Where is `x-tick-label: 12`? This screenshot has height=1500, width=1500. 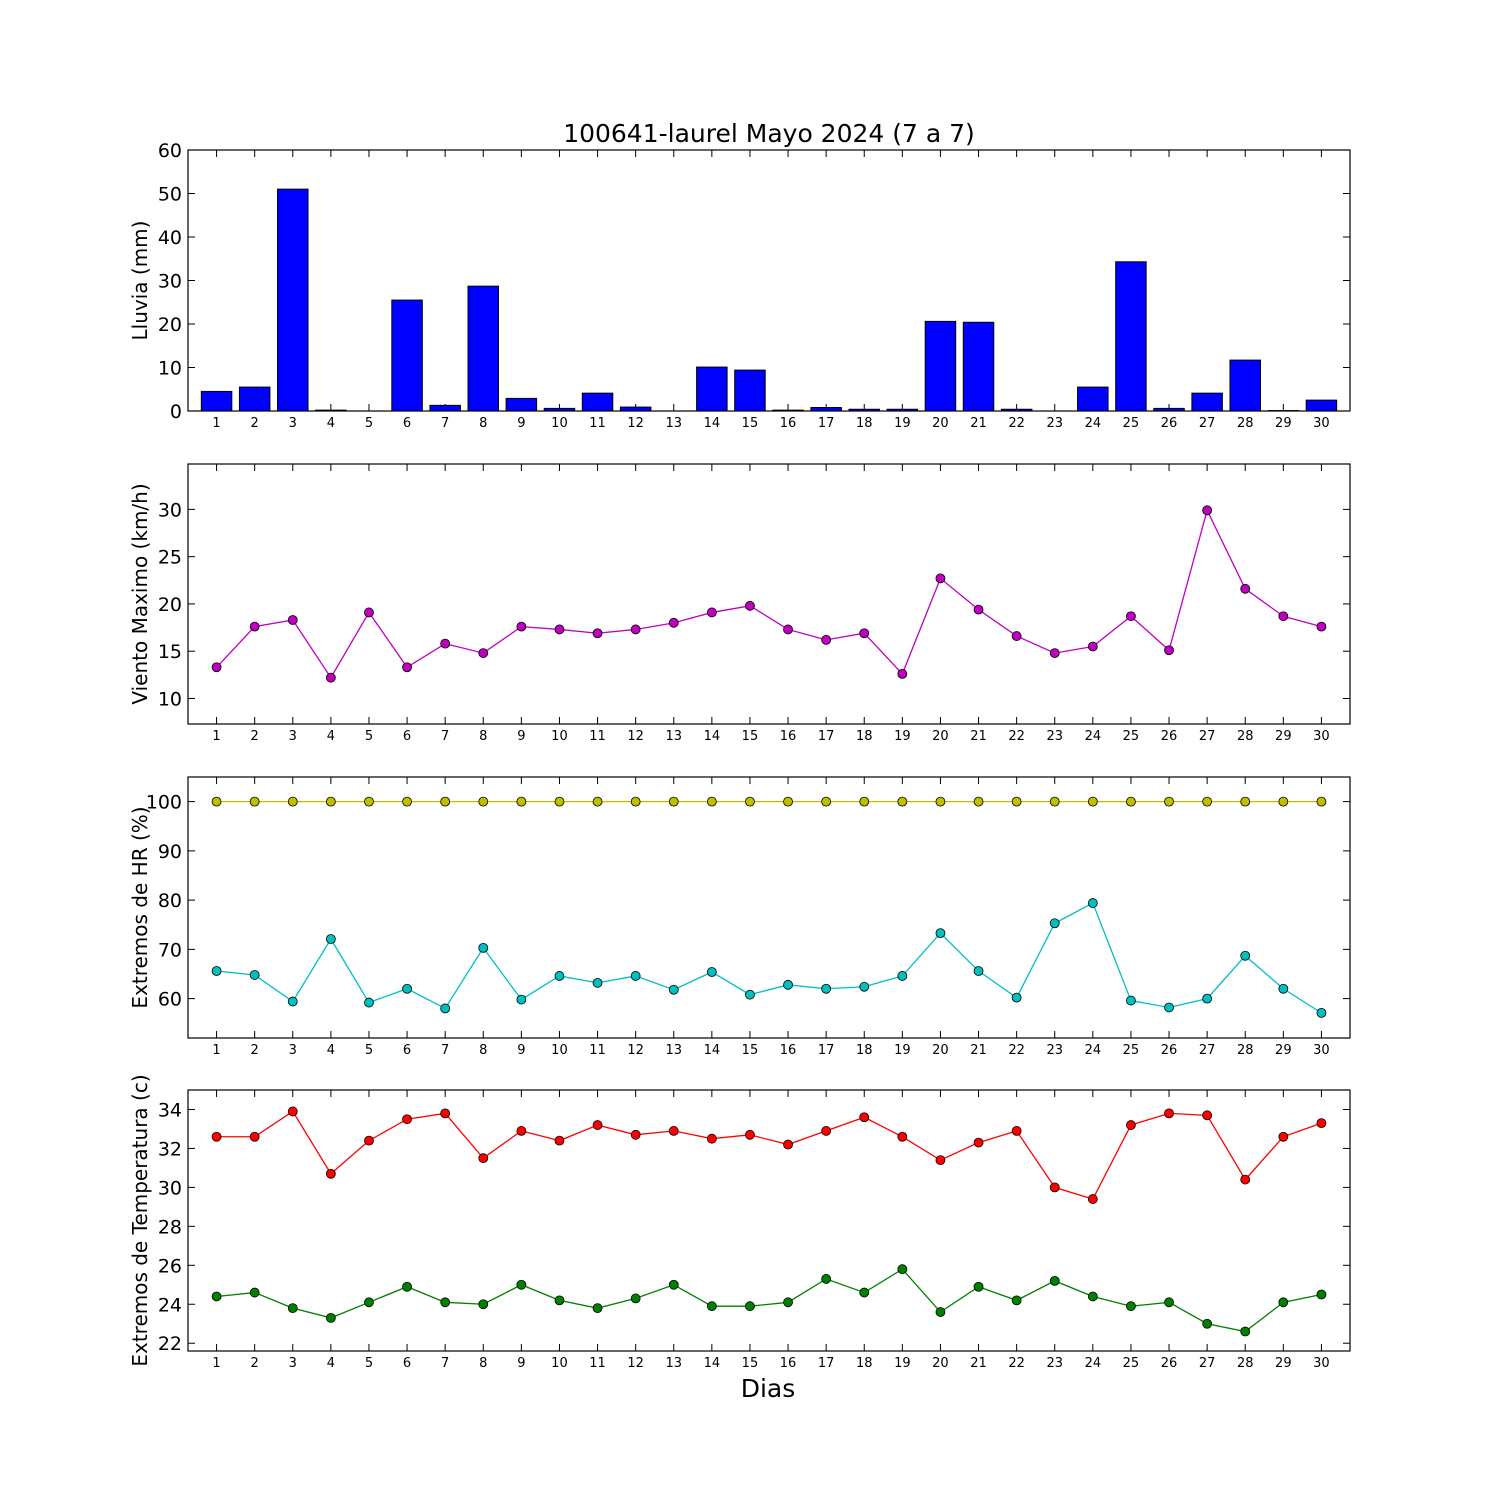
x-tick-label: 12 is located at coordinates (635, 423).